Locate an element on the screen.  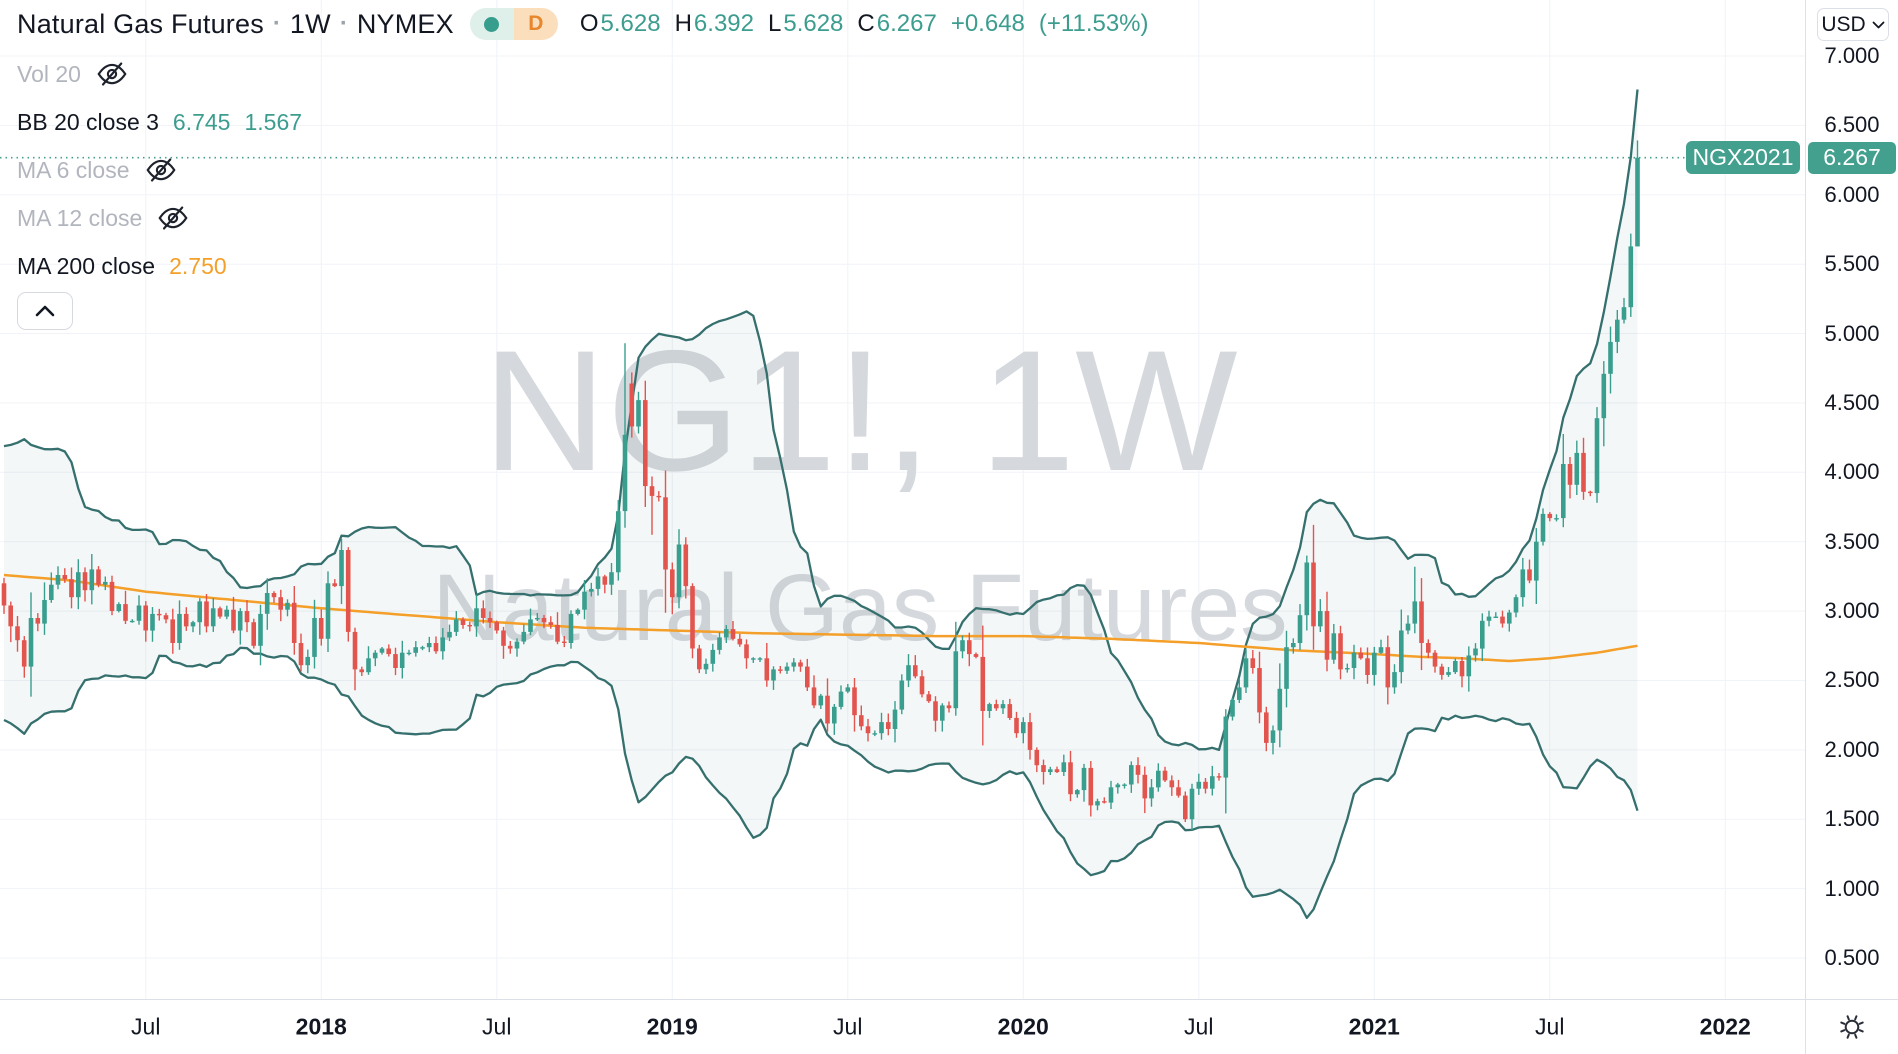
exchange-label: NYMEX is located at coordinates (405, 23).